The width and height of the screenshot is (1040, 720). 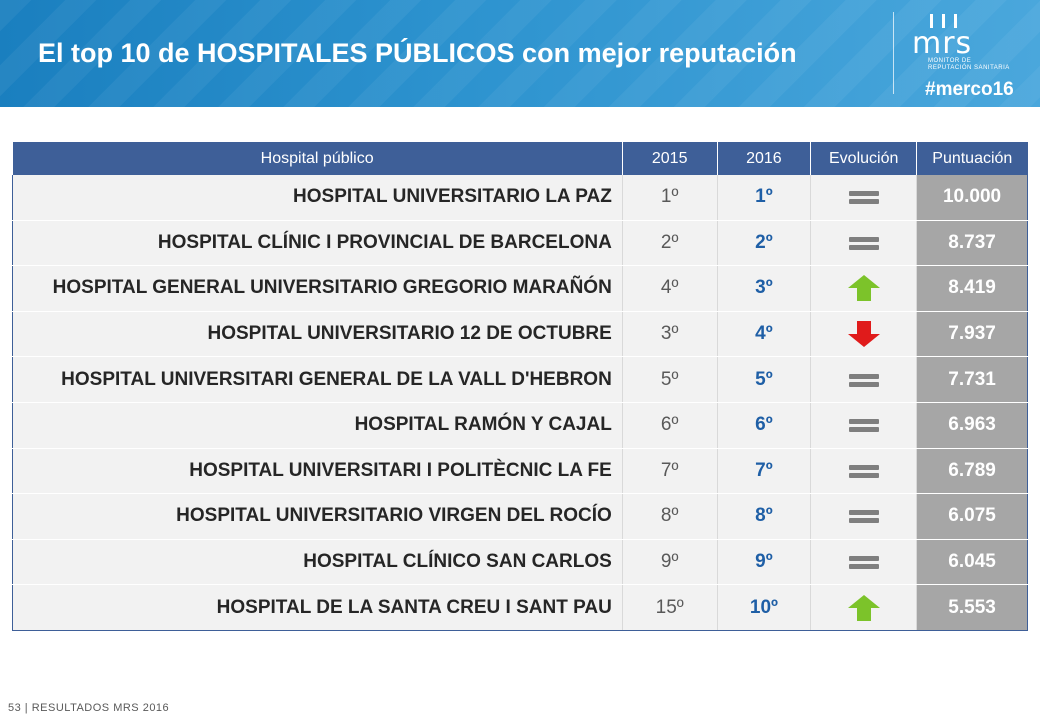 What do you see at coordinates (763, 471) in the screenshot?
I see `rank-2016-cell: 7º` at bounding box center [763, 471].